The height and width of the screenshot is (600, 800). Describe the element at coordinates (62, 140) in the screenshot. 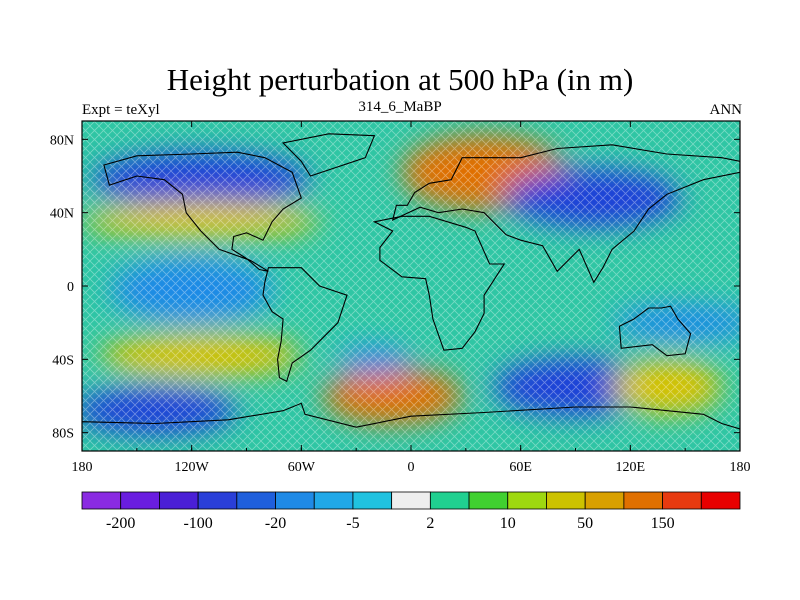

I see `y-tick-label: 80N` at that location.